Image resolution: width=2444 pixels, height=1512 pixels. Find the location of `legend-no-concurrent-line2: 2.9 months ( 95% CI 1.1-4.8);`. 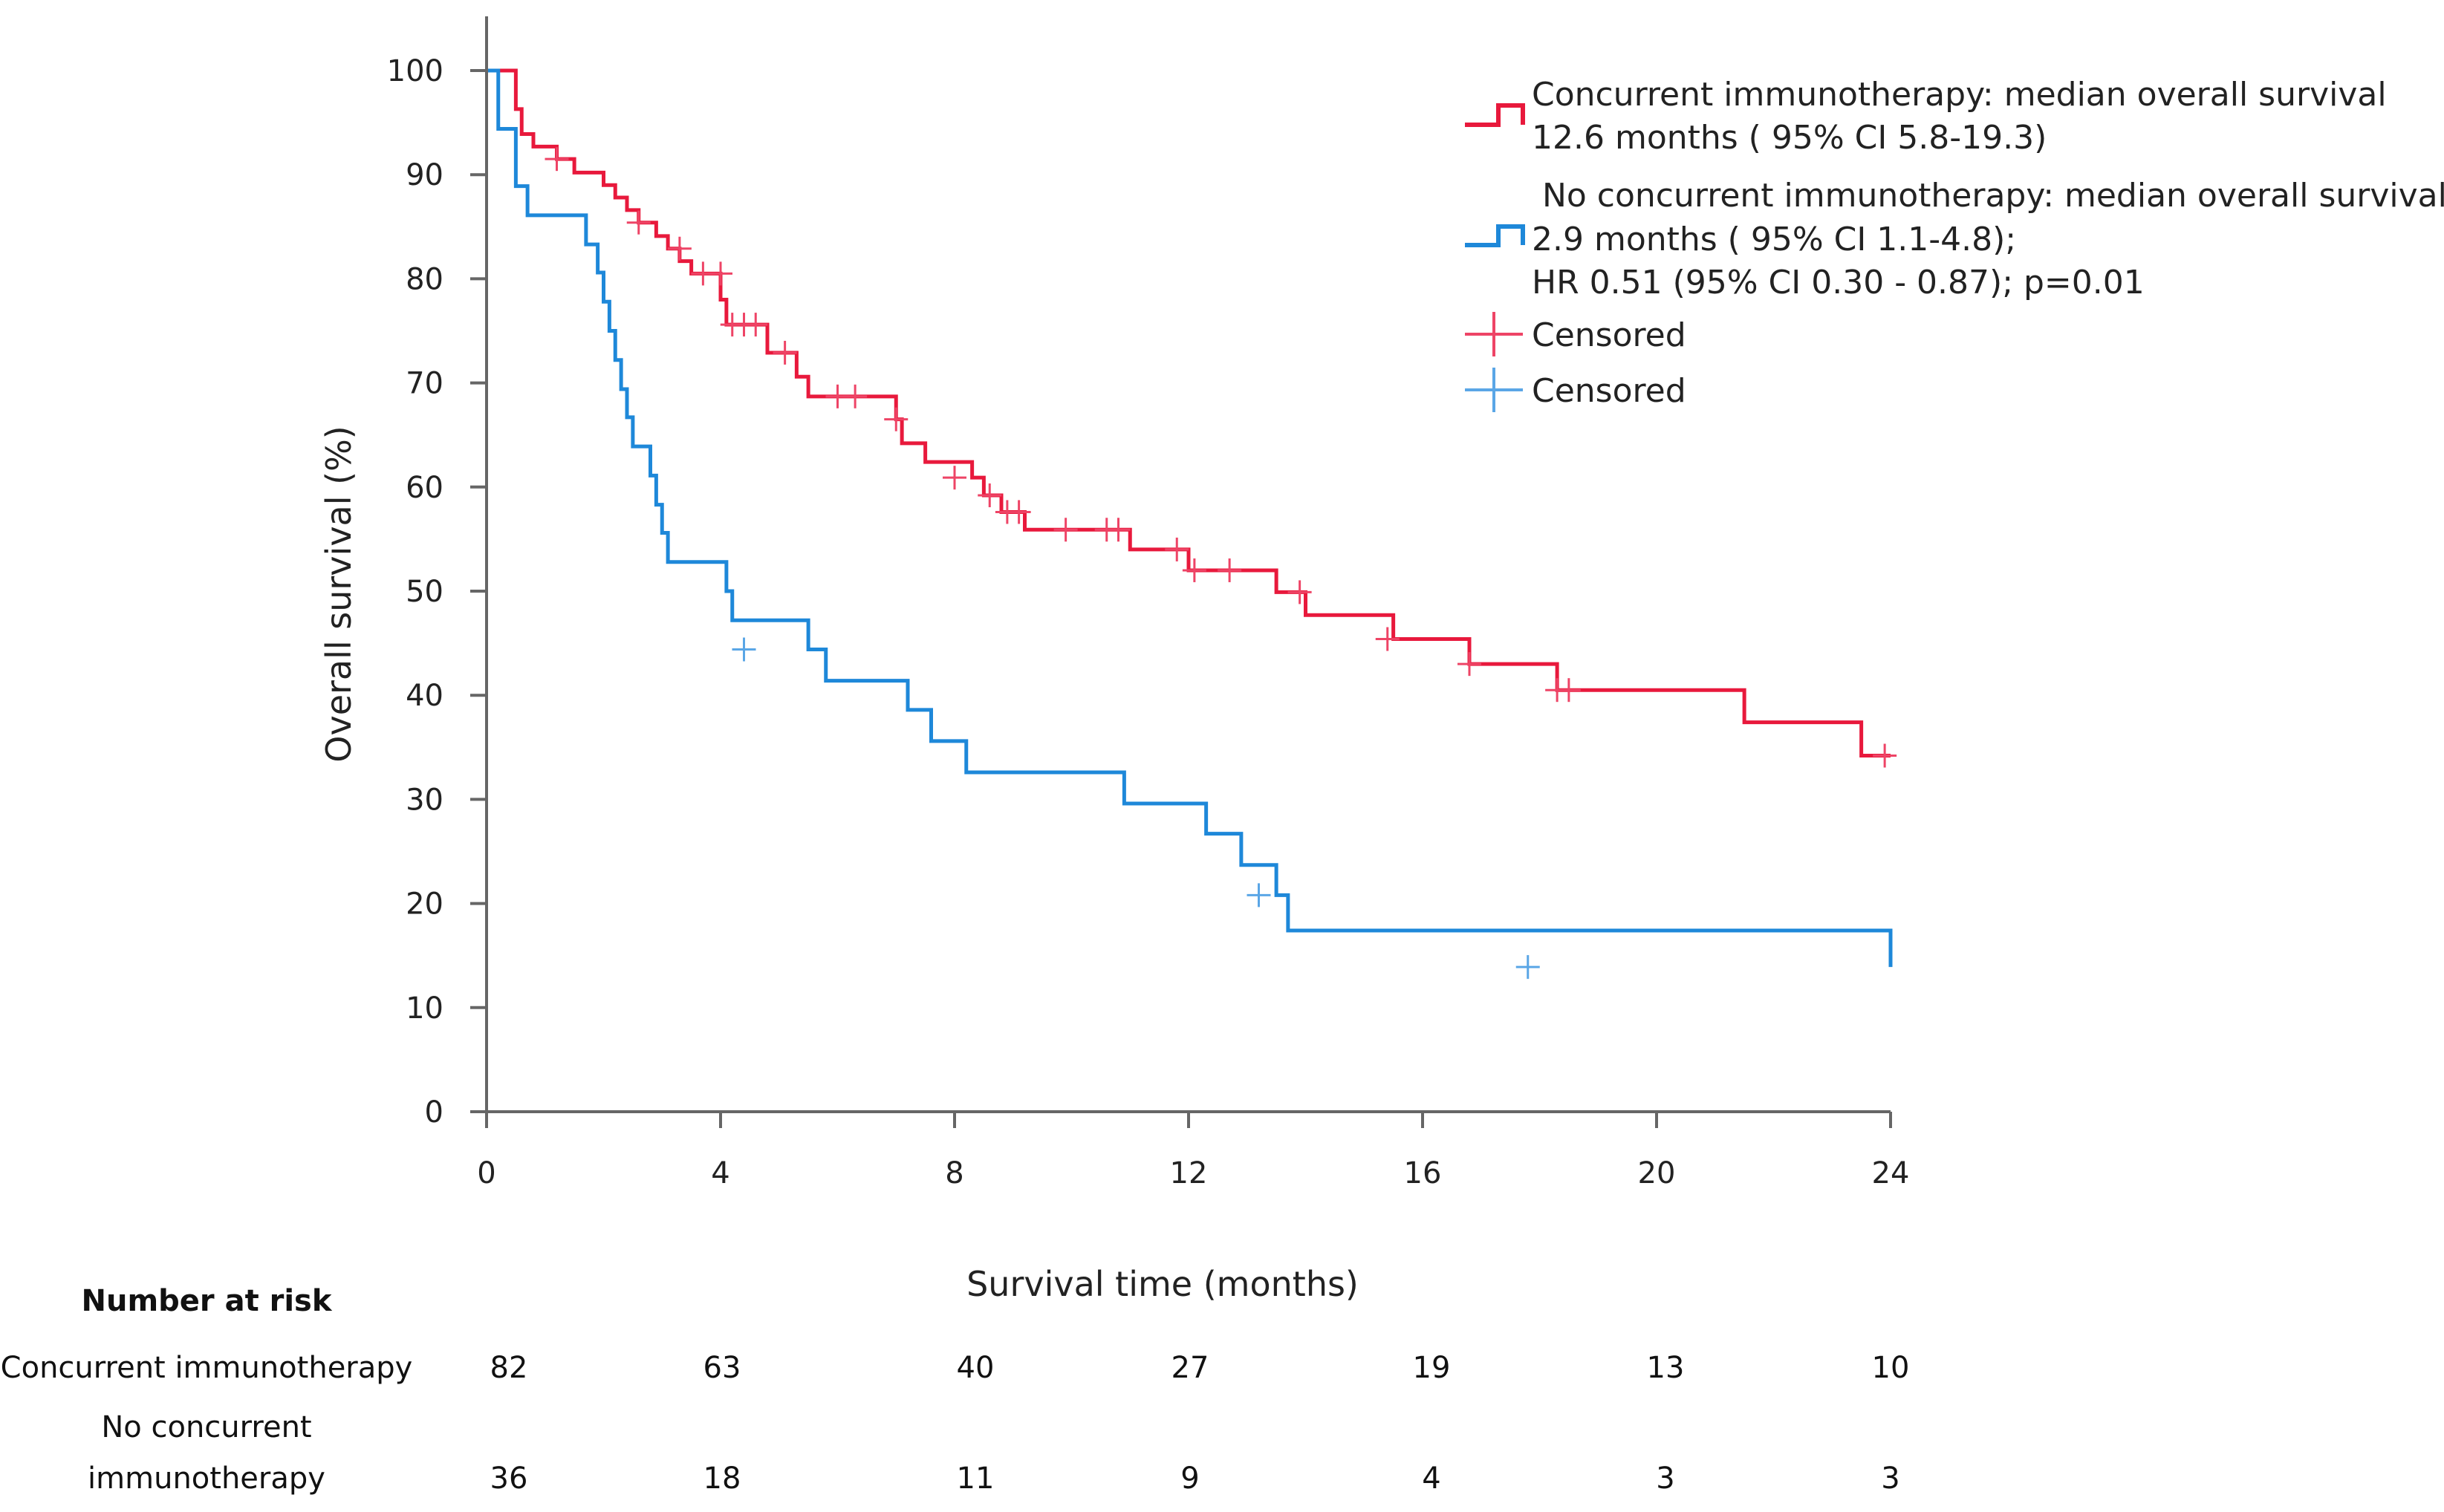

legend-no-concurrent-line2: 2.9 months ( 95% CI 1.1-4.8); is located at coordinates (1774, 239).